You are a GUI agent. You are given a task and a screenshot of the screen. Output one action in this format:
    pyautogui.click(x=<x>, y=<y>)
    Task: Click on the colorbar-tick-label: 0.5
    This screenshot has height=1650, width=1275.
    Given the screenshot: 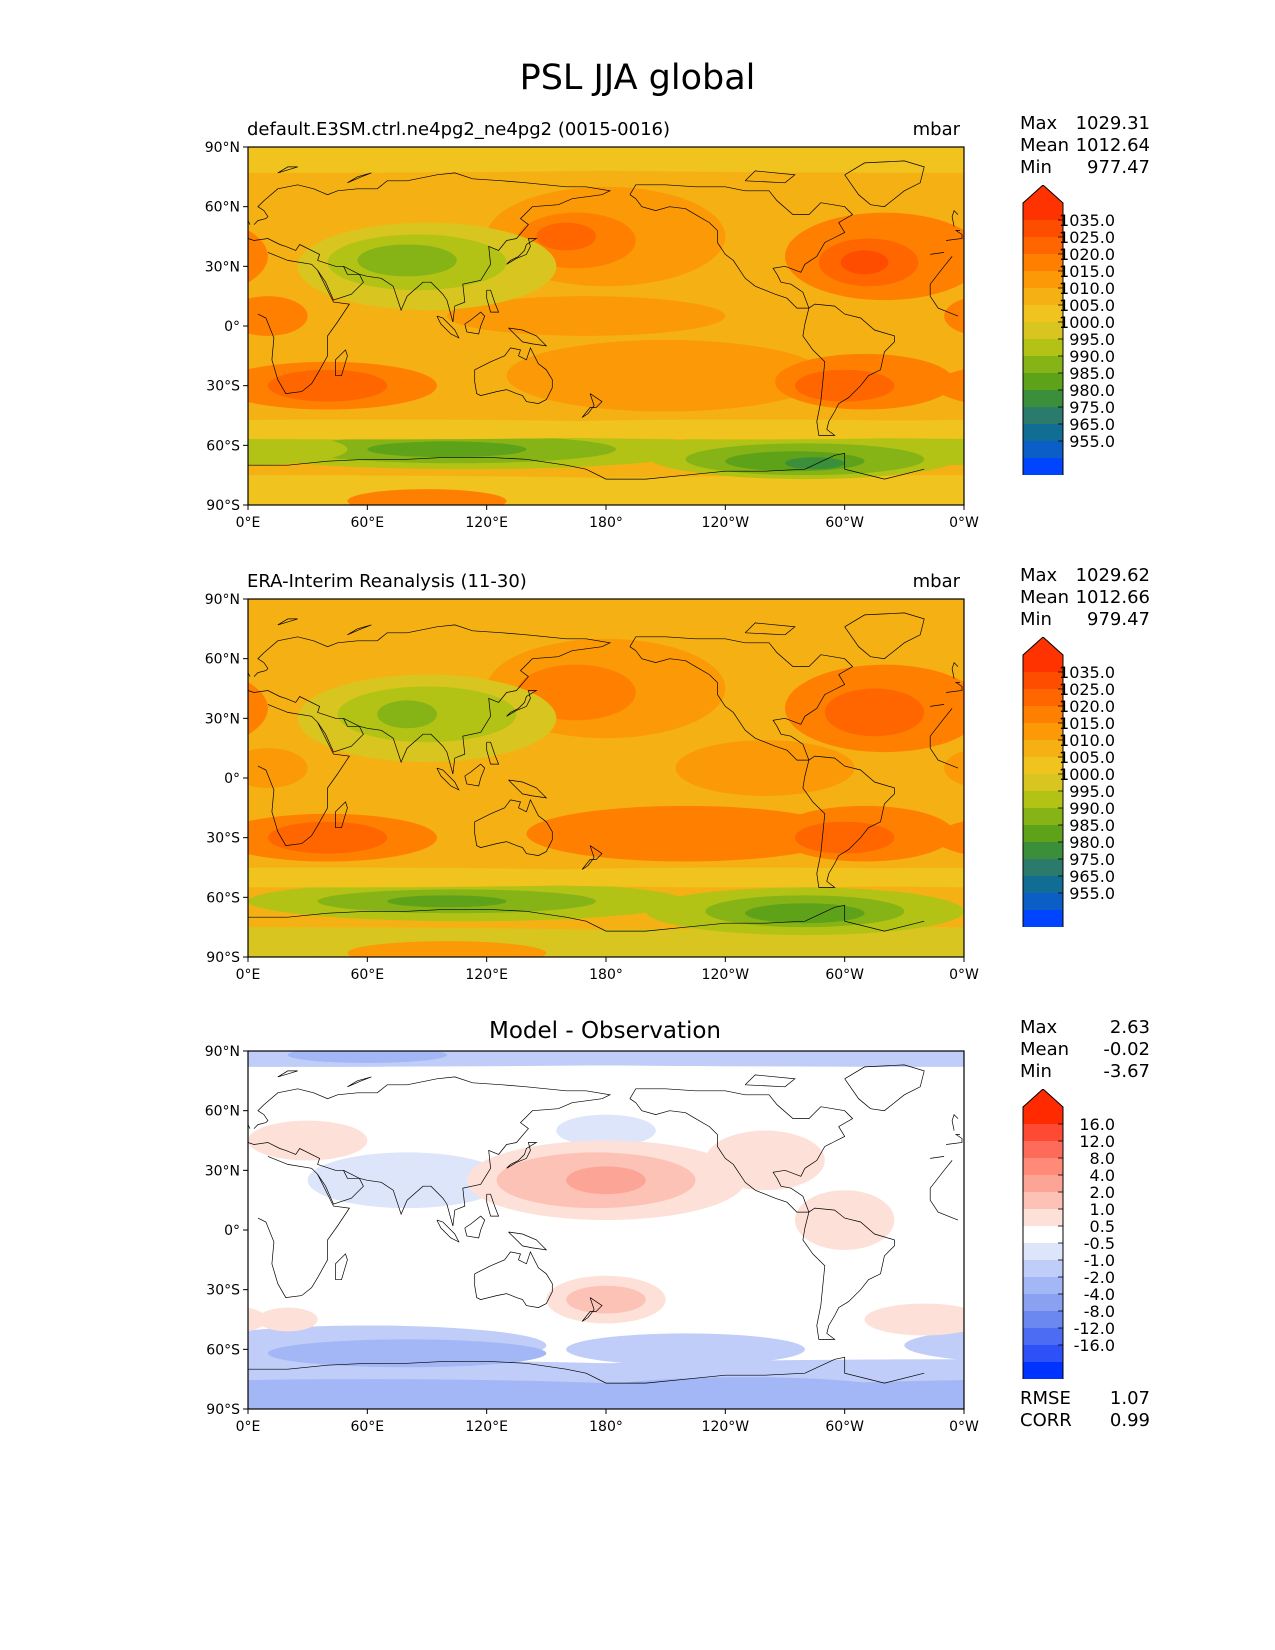 What is the action you would take?
    pyautogui.click(x=1102, y=1226)
    